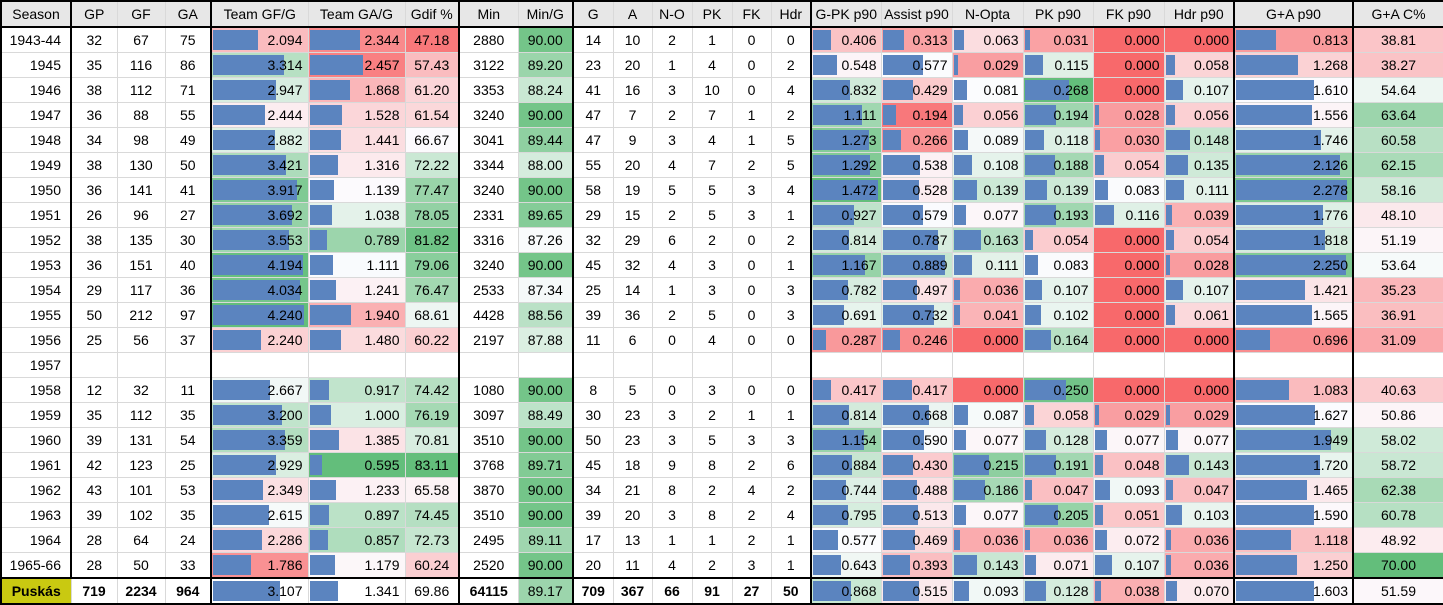 This screenshot has height=605, width=1443. I want to click on cell-ga-c-pct: 31.09, so click(1397, 340).